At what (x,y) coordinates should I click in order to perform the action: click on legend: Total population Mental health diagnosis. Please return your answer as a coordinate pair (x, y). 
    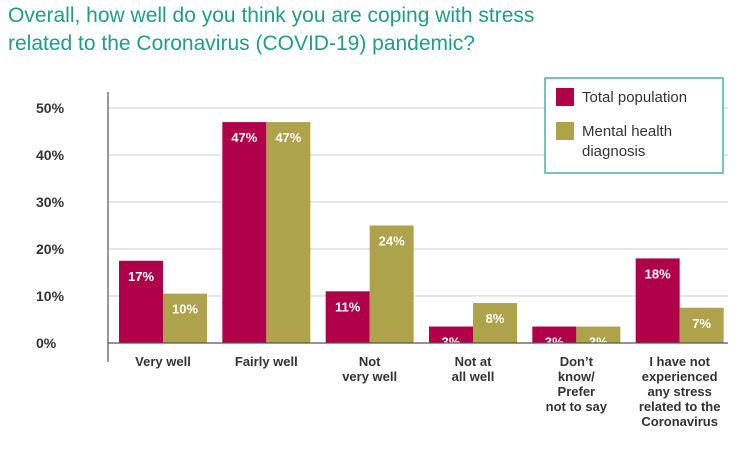
    Looking at the image, I should click on (634, 125).